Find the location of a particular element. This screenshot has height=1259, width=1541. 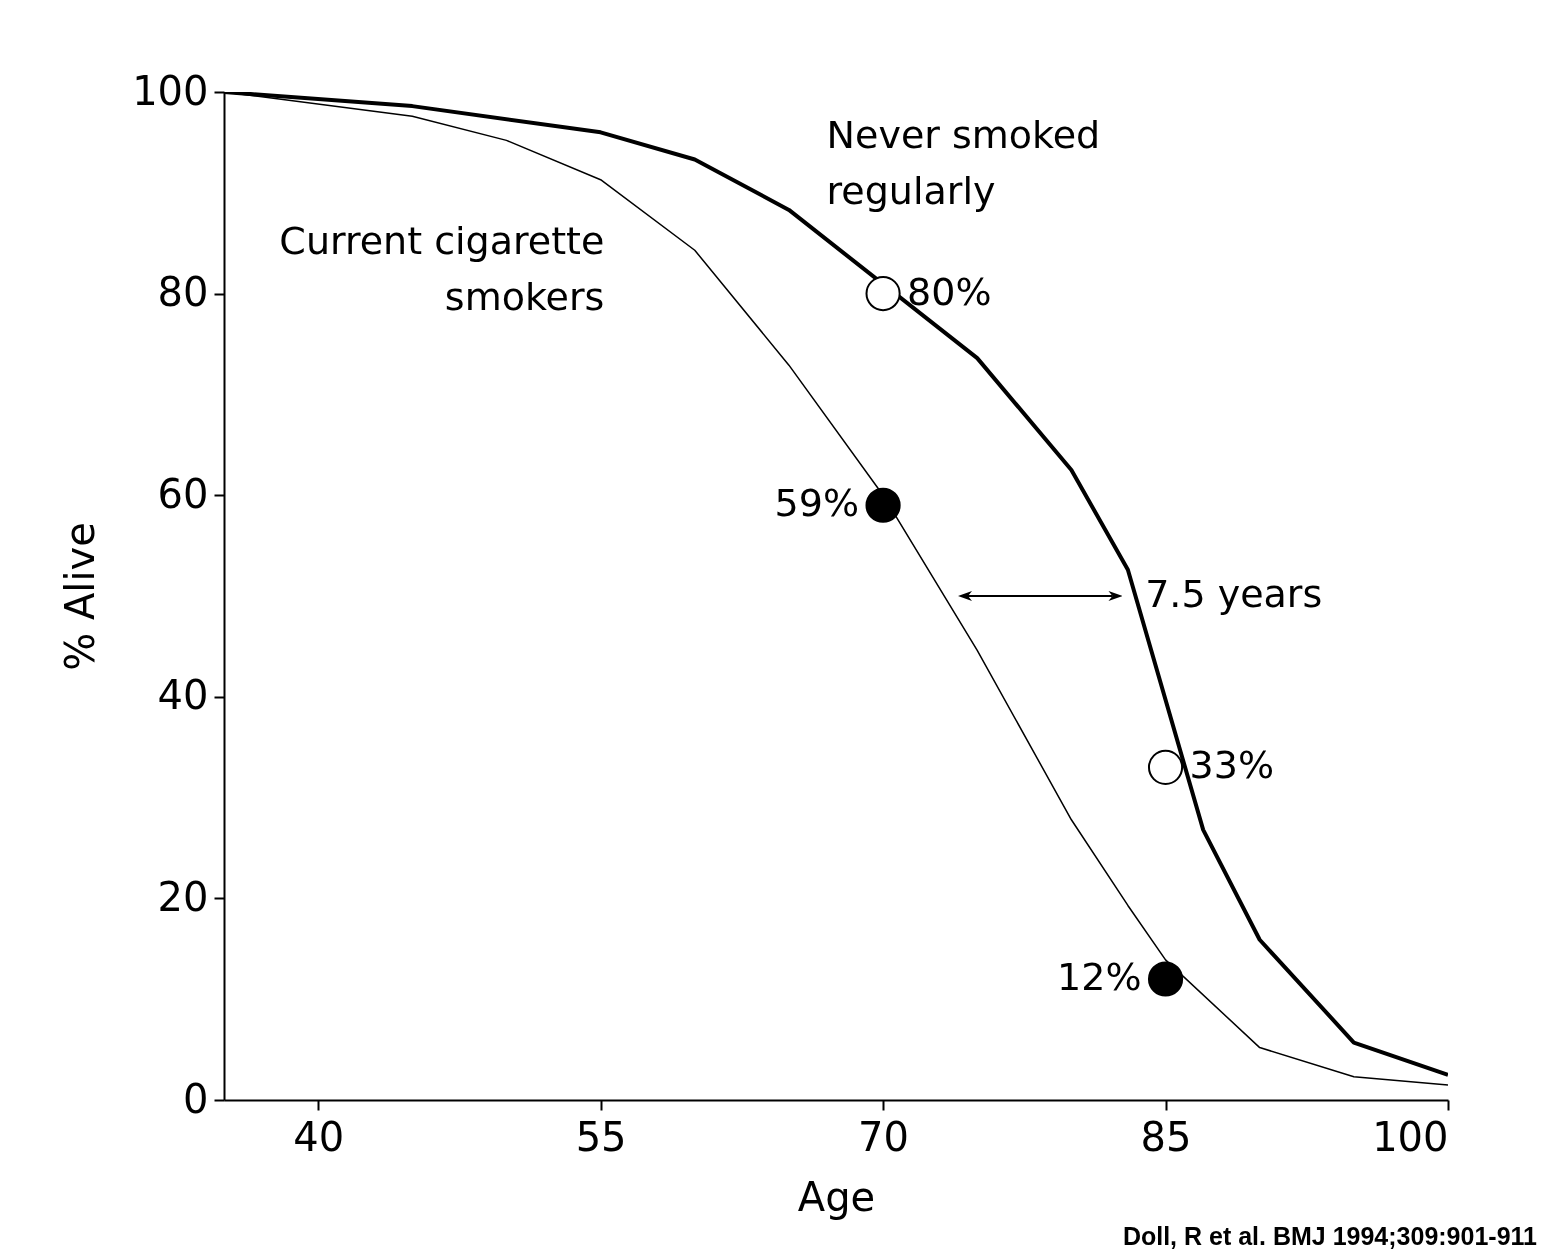

y-tick-label: 40 is located at coordinates (183, 695).